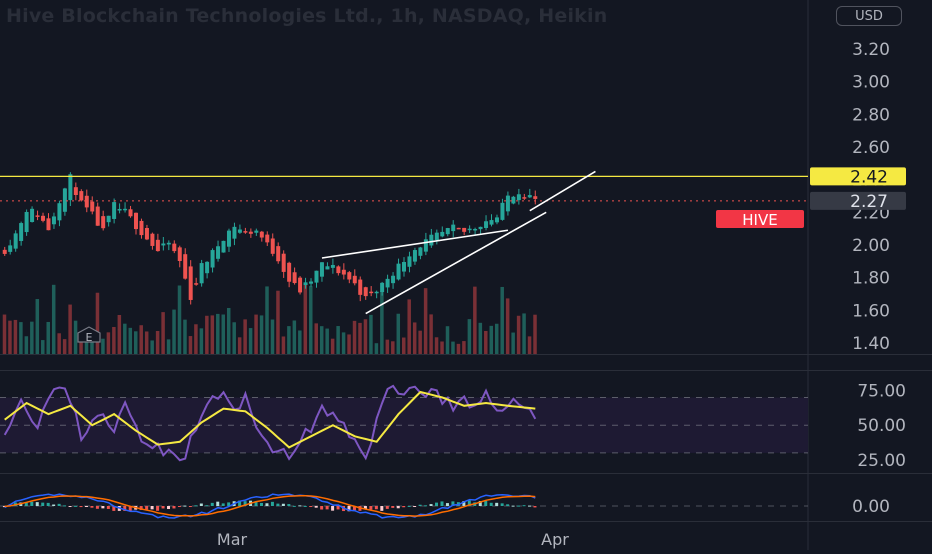 The image size is (932, 554). I want to click on price-tick-label: 1.40, so click(871, 344).